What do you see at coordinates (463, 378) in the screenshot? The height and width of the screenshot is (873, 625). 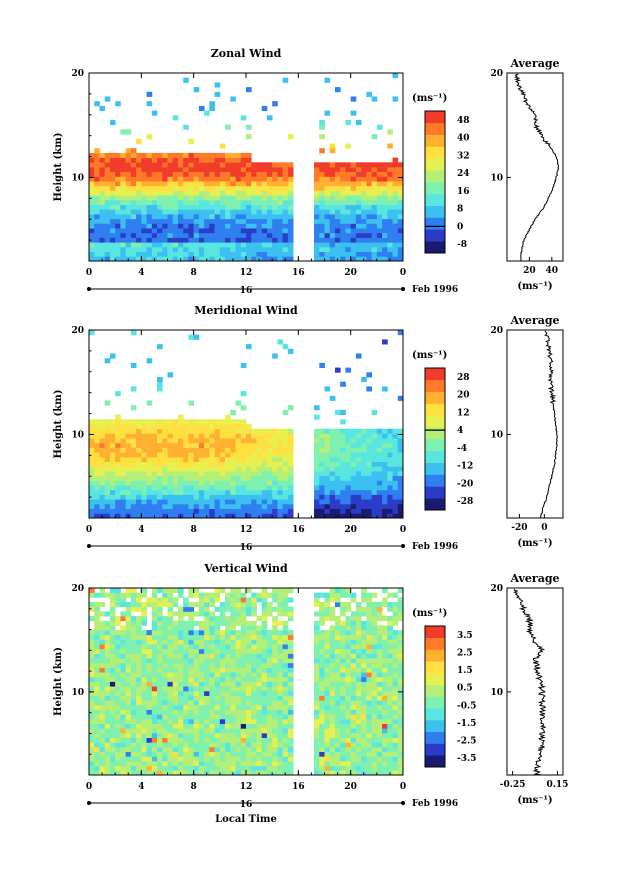 I see `colorbar-label: 28` at bounding box center [463, 378].